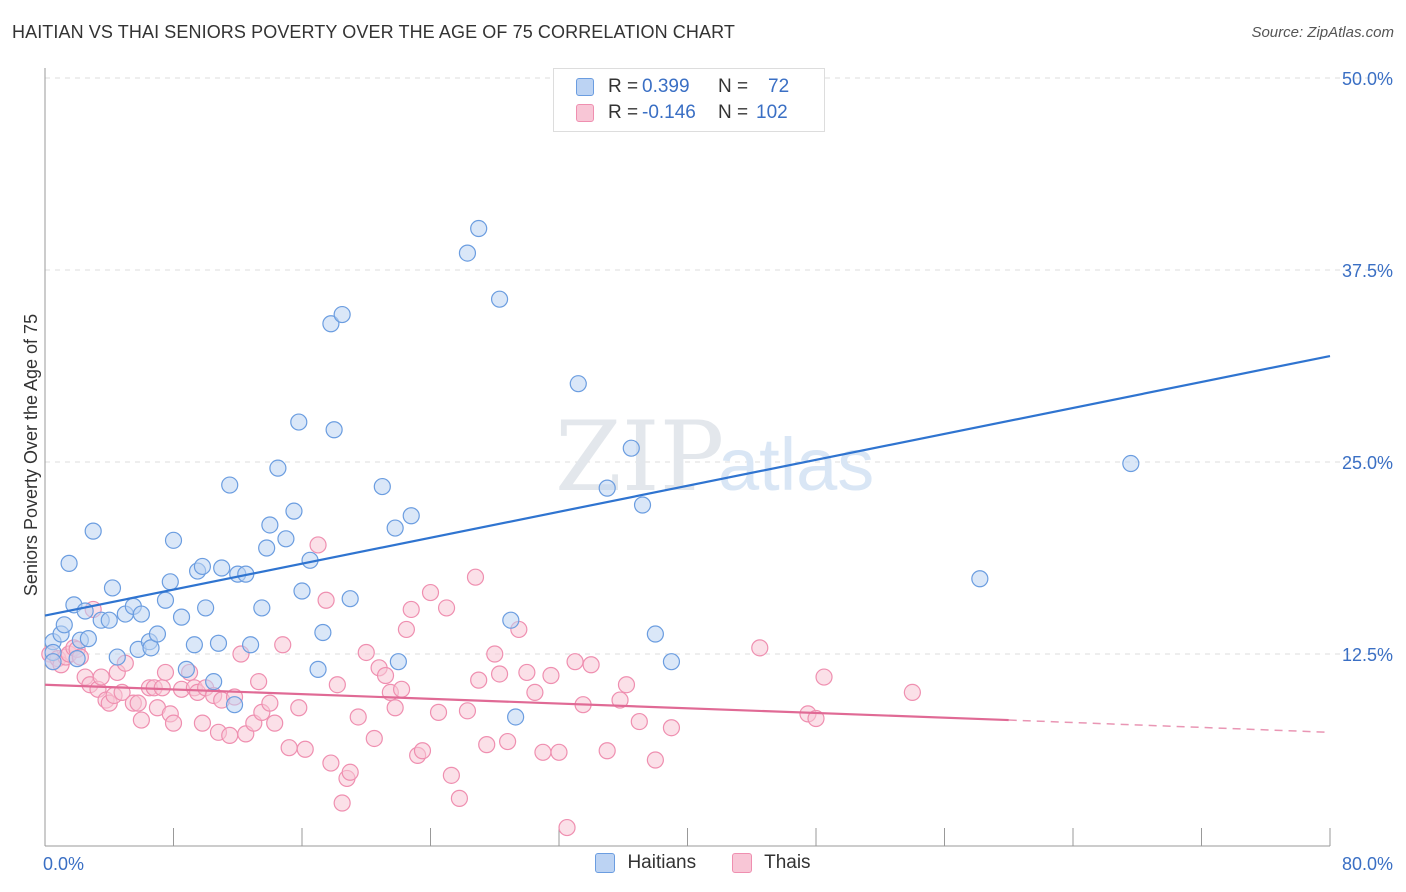  Describe the element at coordinates (682, 87) in the screenshot. I see `legend-row-haitians: R = 0.399 N = 72` at that location.